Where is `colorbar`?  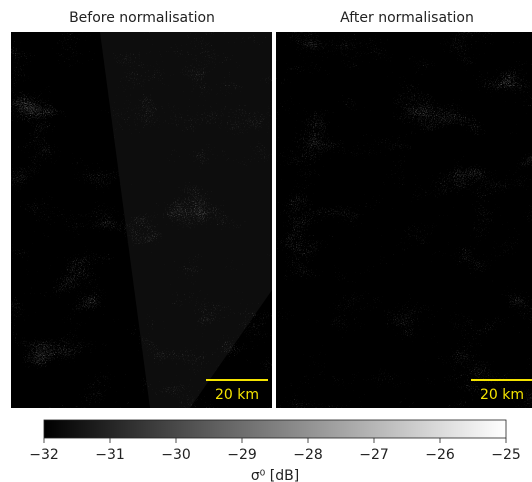 colorbar is located at coordinates (275, 429).